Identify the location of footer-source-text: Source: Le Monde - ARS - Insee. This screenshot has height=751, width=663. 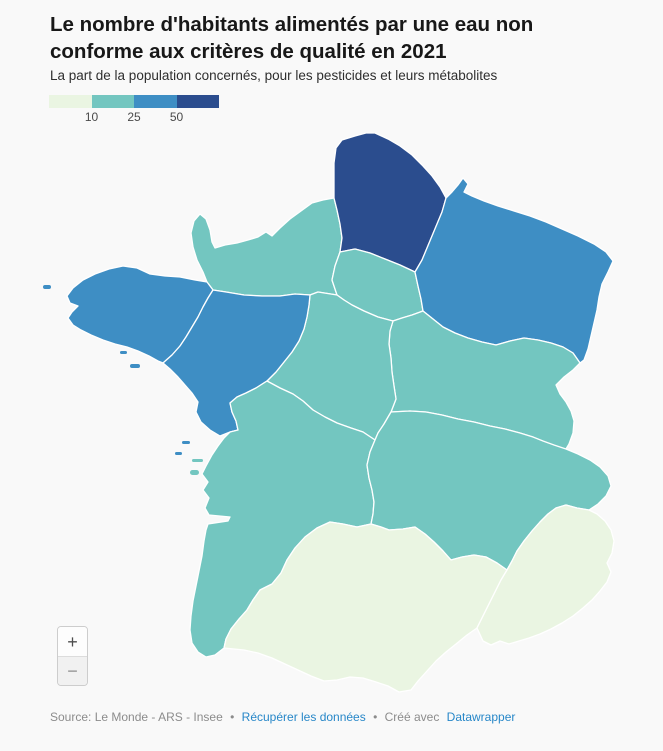
(136, 717).